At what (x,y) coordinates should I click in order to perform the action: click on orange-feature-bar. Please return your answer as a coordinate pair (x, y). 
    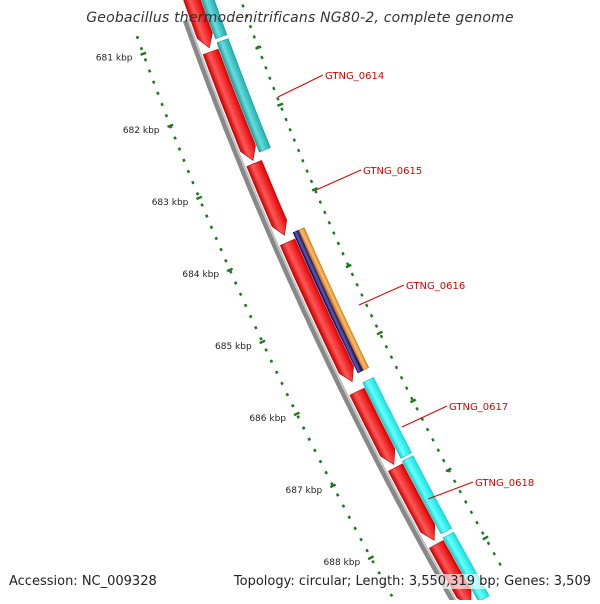
    Looking at the image, I should click on (334, 299).